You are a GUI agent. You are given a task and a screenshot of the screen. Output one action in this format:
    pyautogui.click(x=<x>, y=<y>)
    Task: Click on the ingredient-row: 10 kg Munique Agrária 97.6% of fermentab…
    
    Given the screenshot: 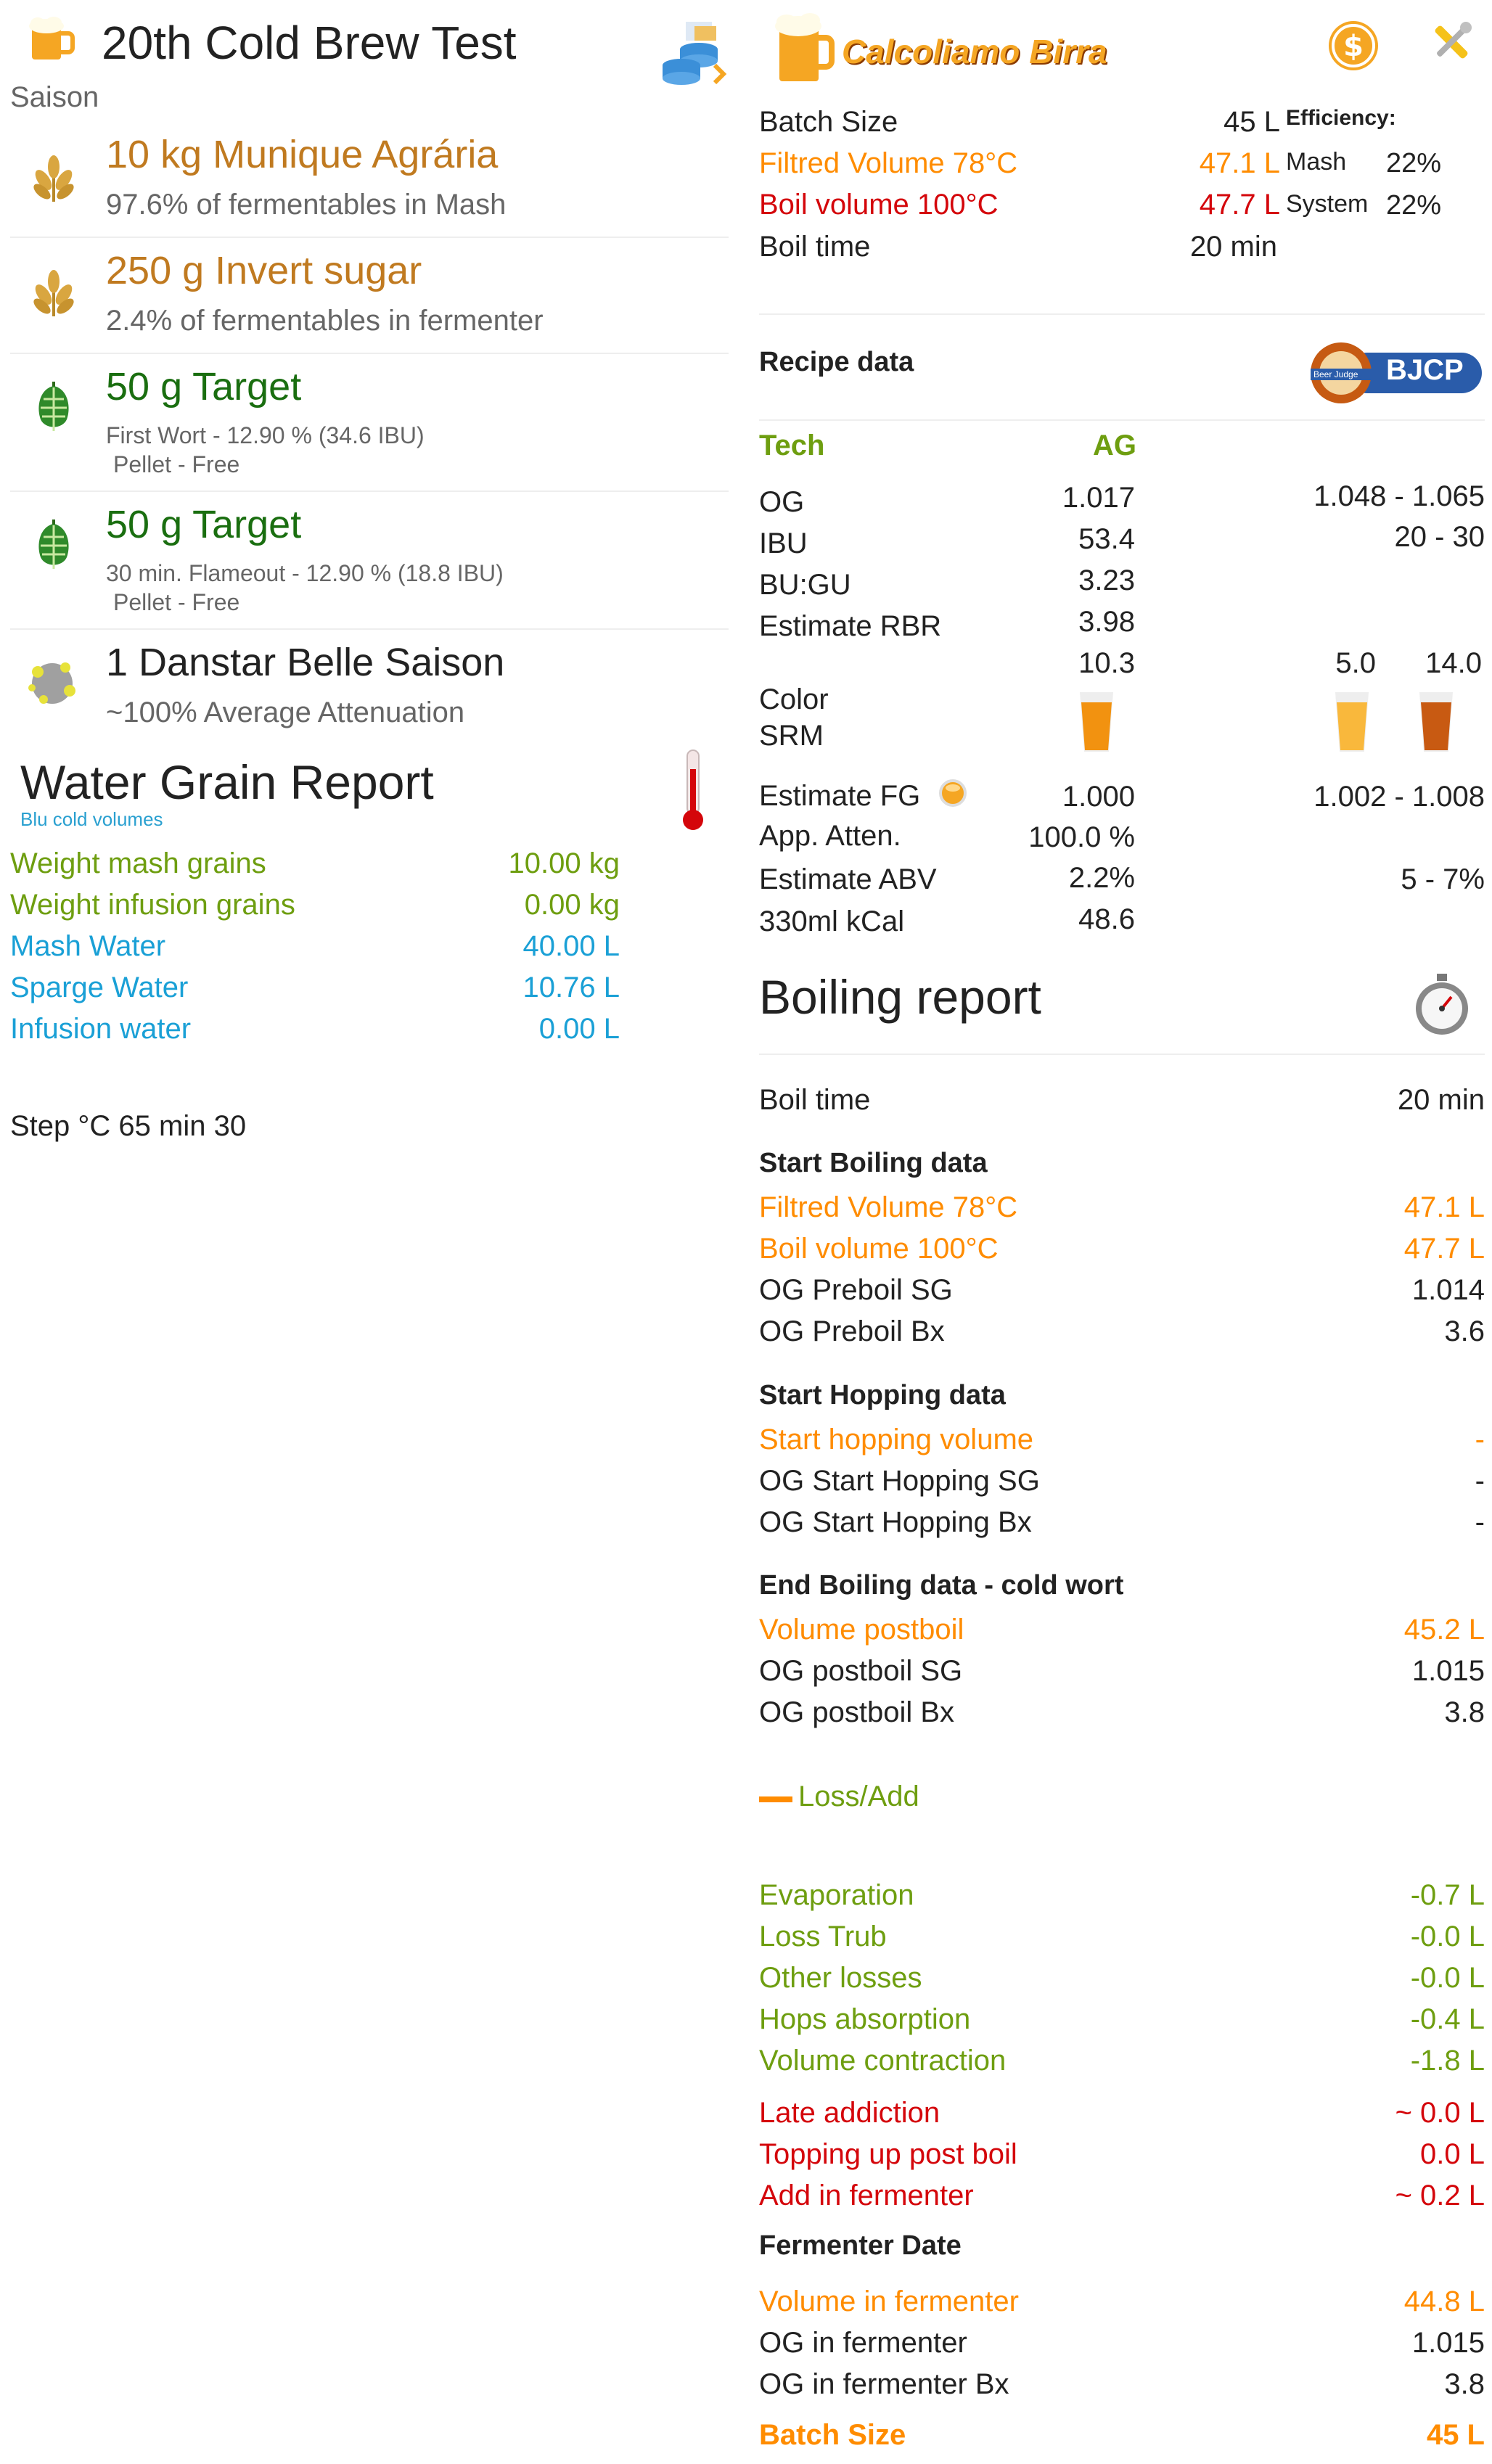 What is the action you would take?
    pyautogui.click(x=369, y=181)
    